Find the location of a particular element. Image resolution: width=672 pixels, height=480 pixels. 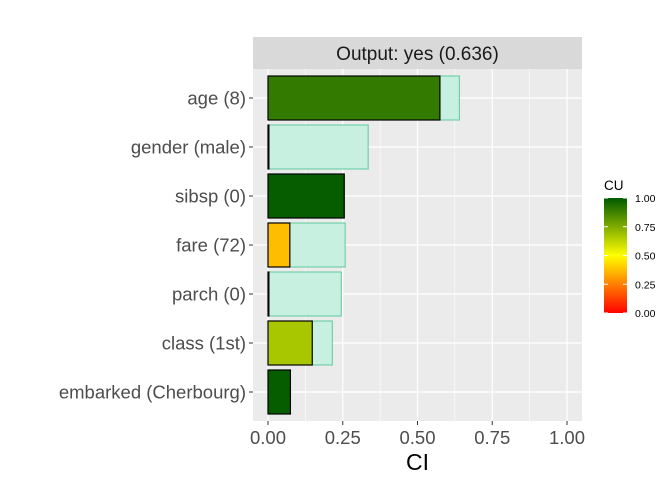

x-tick-label: 1.00 is located at coordinates (567, 437).